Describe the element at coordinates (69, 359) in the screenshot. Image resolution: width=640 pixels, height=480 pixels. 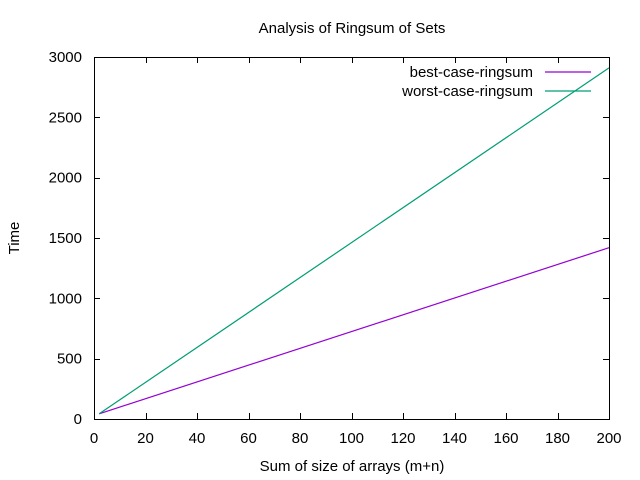
I see `y-tick-label: 500` at that location.